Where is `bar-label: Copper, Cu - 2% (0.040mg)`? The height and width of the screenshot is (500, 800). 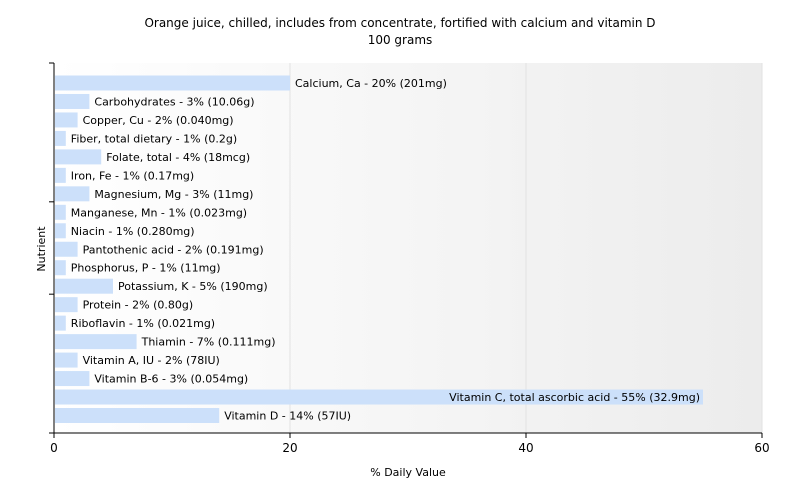
bar-label: Copper, Cu - 2% (0.040mg) is located at coordinates (158, 120).